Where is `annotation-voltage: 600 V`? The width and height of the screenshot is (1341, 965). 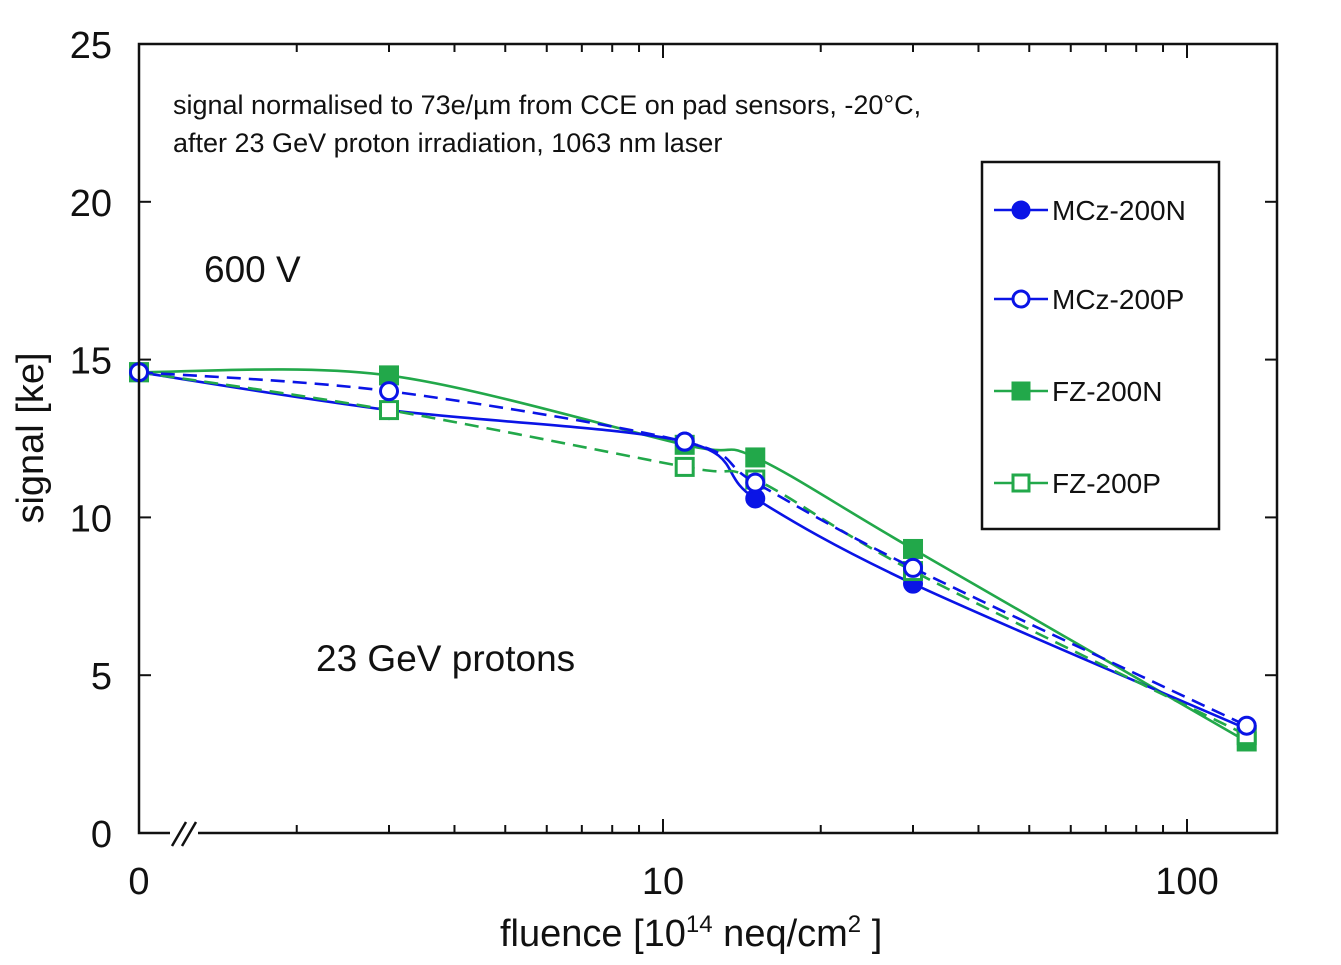
annotation-voltage: 600 V is located at coordinates (252, 269).